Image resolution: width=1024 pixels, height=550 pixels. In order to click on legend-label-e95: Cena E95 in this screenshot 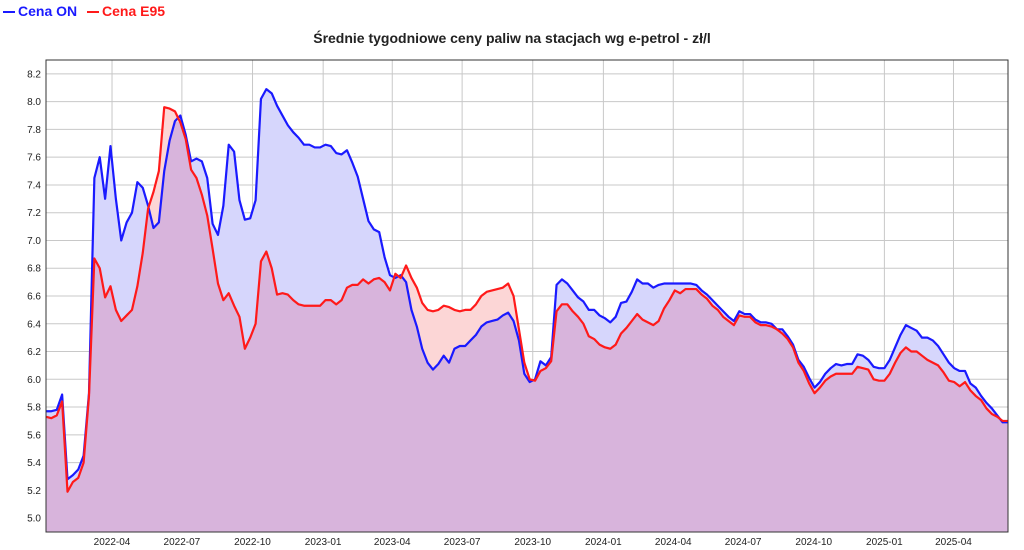, I will do `click(134, 11)`.